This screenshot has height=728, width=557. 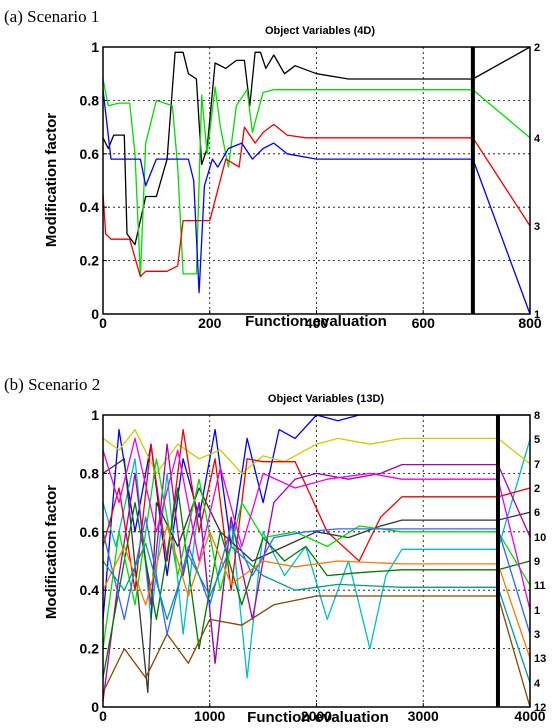 What do you see at coordinates (51, 552) in the screenshot?
I see `panel-b-y-label: Modification factor` at bounding box center [51, 552].